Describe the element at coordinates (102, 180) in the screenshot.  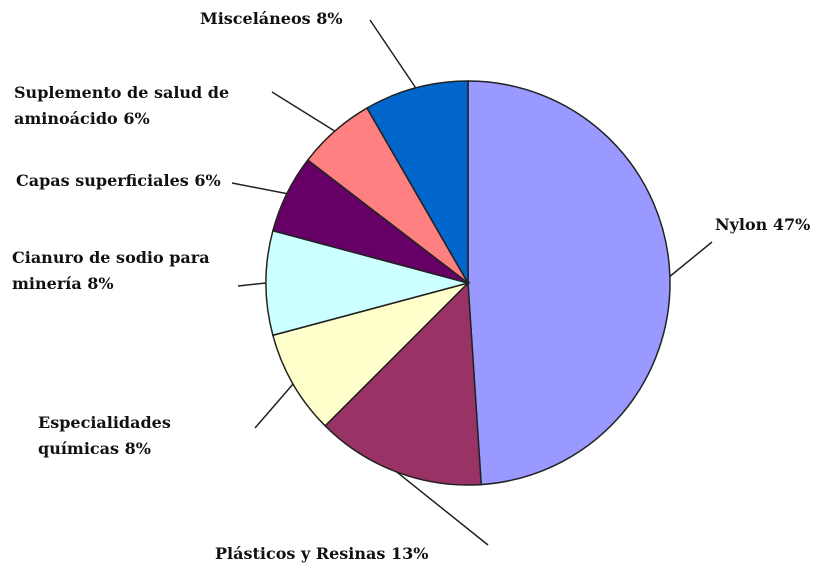
I see `category-label: Capas superficiales` at that location.